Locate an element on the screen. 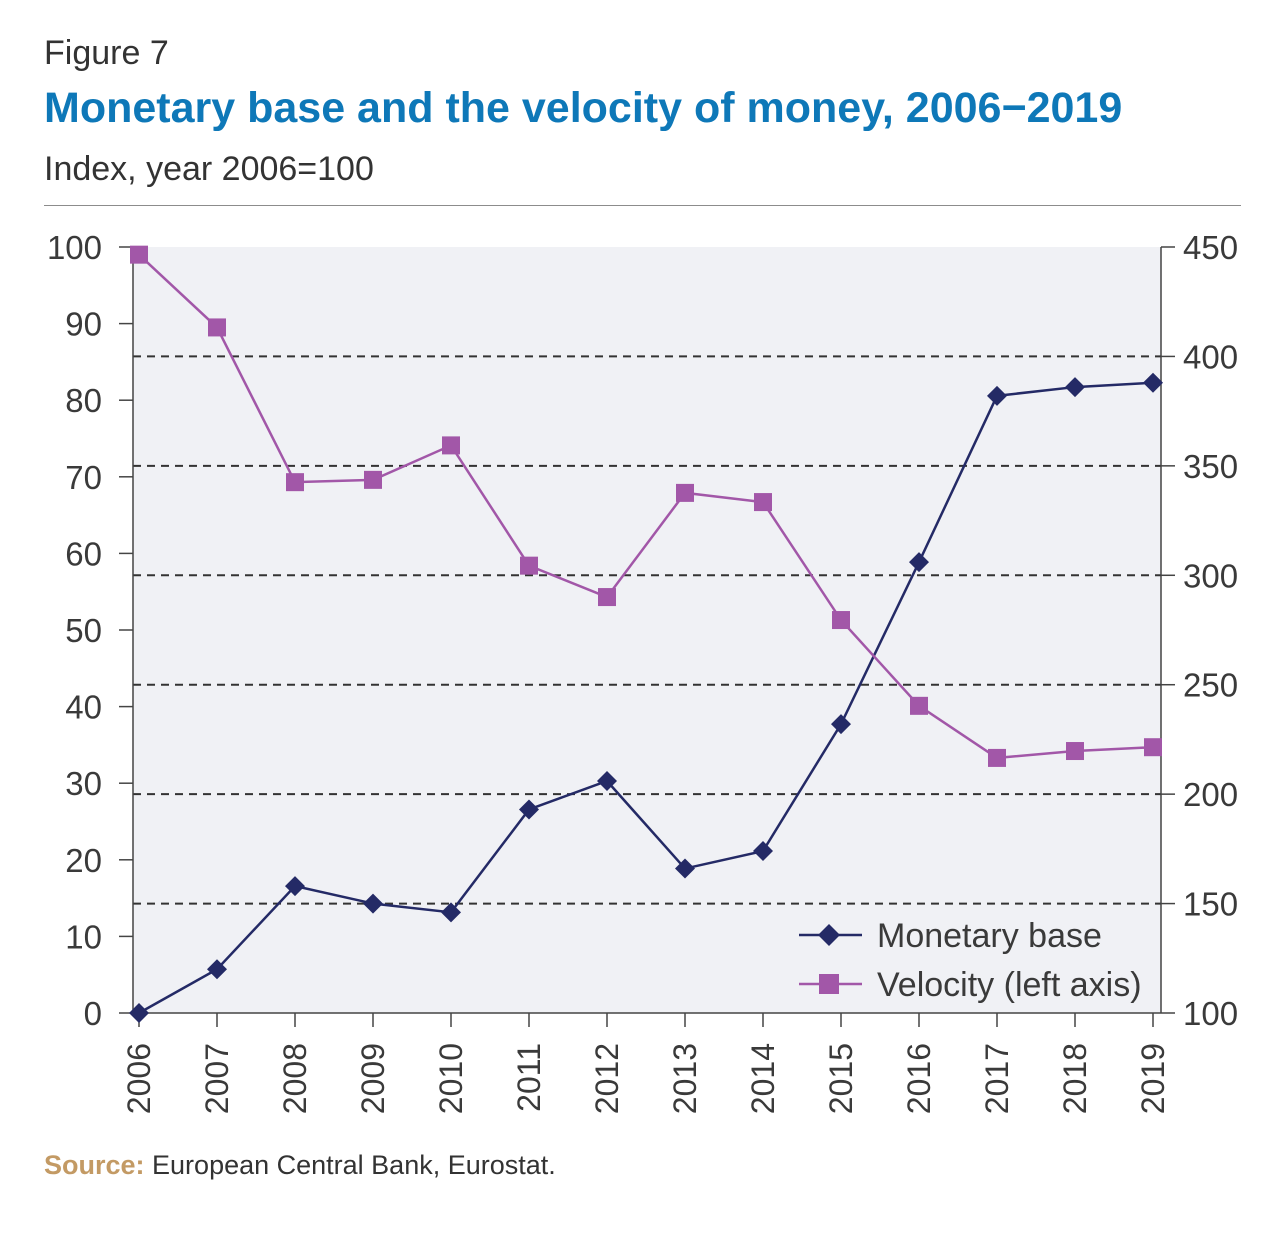  x-tick-label: 2013 is located at coordinates (685, 1078).